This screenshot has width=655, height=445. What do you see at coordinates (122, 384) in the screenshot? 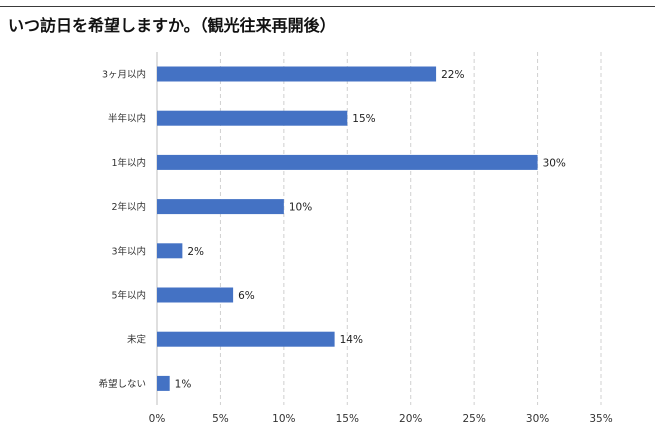
I see `category-label: 希望しない` at bounding box center [122, 384].